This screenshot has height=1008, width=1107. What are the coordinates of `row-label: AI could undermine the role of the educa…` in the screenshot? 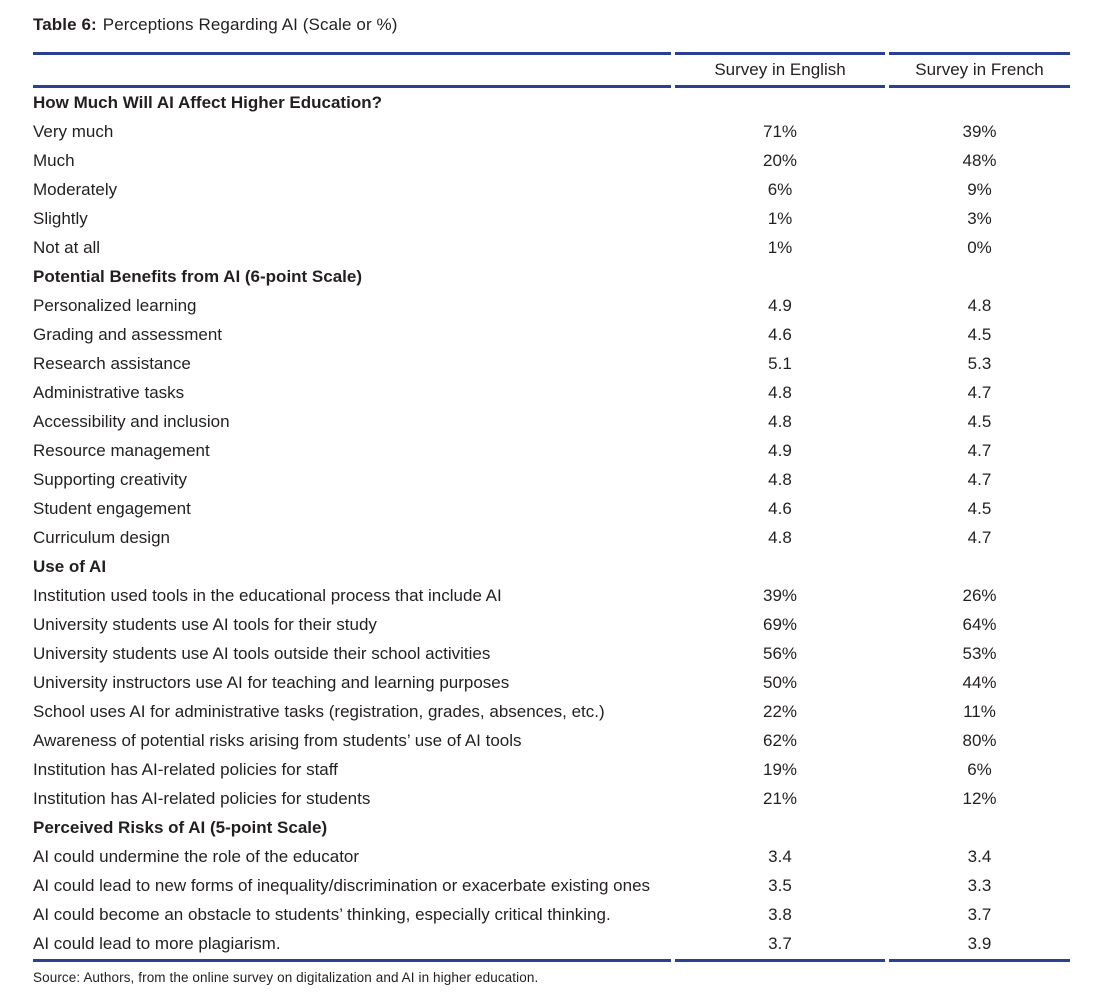 It's located at (196, 856).